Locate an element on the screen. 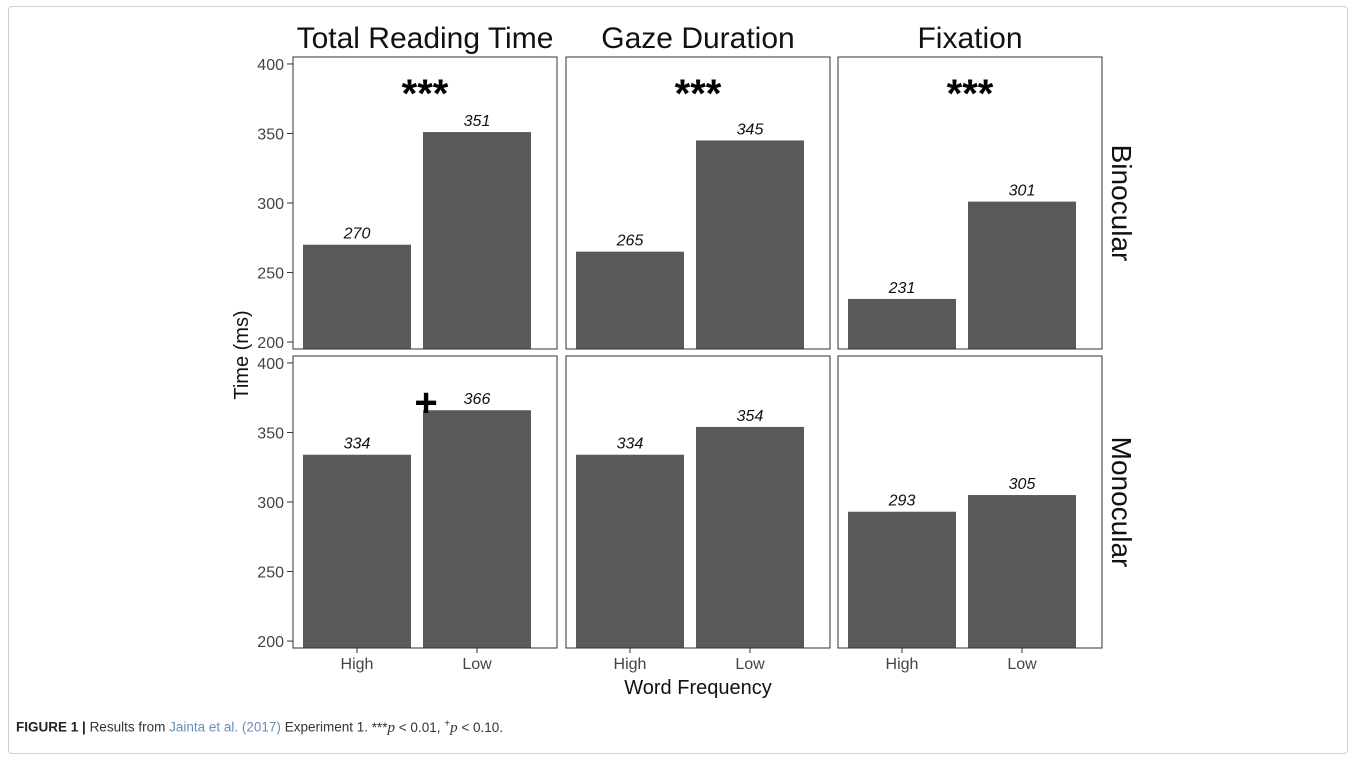 The height and width of the screenshot is (760, 1358). panel-border-total-reading-time-monocular is located at coordinates (425, 502).